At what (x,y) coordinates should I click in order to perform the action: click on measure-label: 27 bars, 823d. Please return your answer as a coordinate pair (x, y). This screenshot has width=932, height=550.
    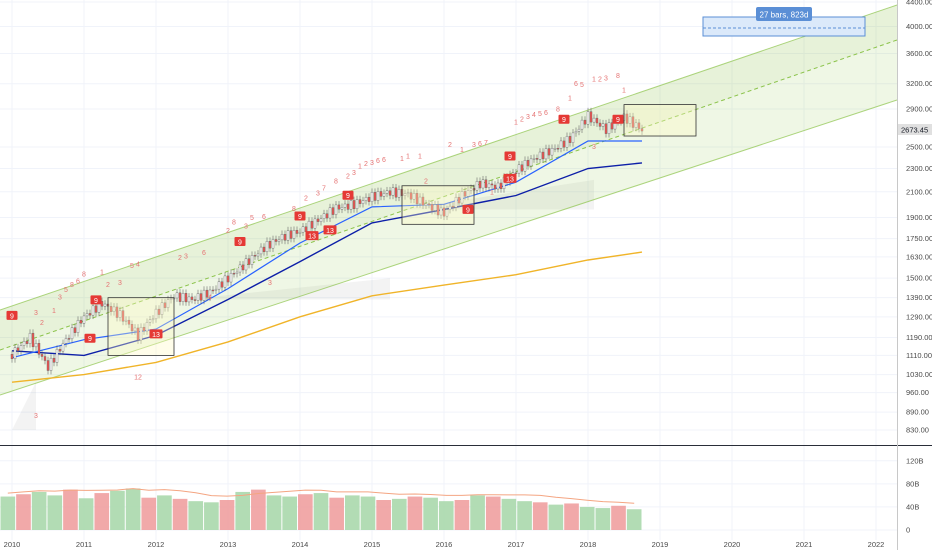
    Looking at the image, I should click on (784, 15).